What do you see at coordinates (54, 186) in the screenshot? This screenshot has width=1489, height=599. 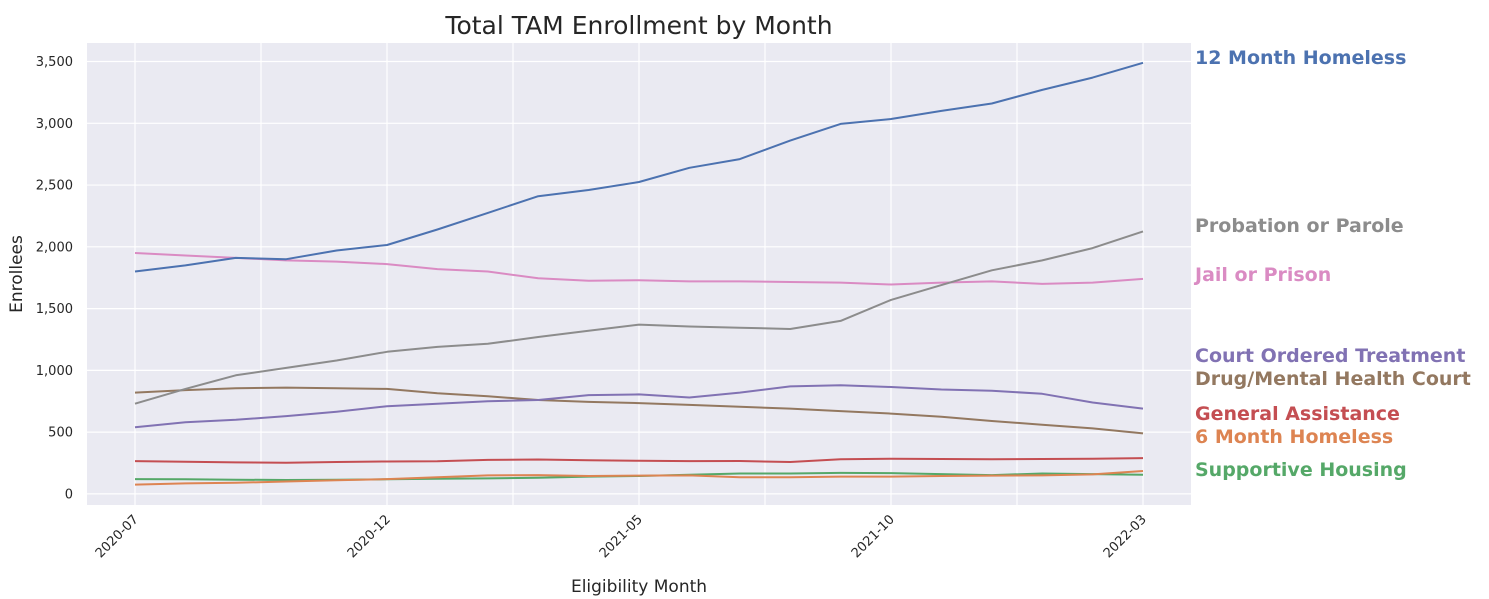 I see `y-tick-label: 2,500` at bounding box center [54, 186].